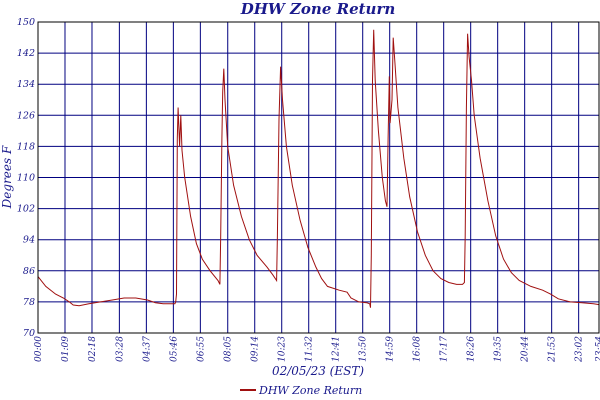 The image size is (600, 400). I want to click on x-tick-label: 18:26, so click(472, 349).